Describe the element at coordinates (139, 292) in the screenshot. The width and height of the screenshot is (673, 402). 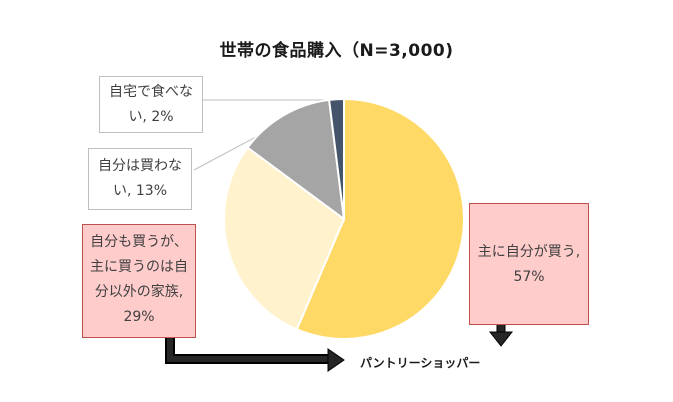
I see `callout-family-line-3: 分以外の家族,` at that location.